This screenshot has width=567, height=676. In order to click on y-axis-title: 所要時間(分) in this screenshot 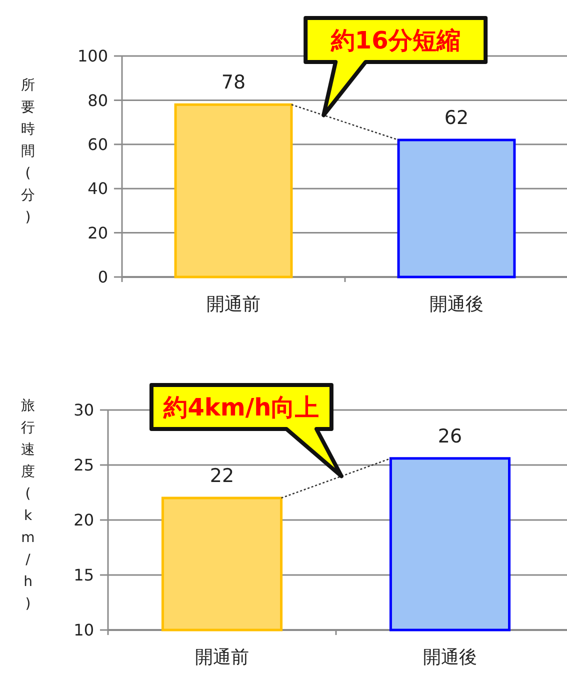, I will do `click(28, 152)`.